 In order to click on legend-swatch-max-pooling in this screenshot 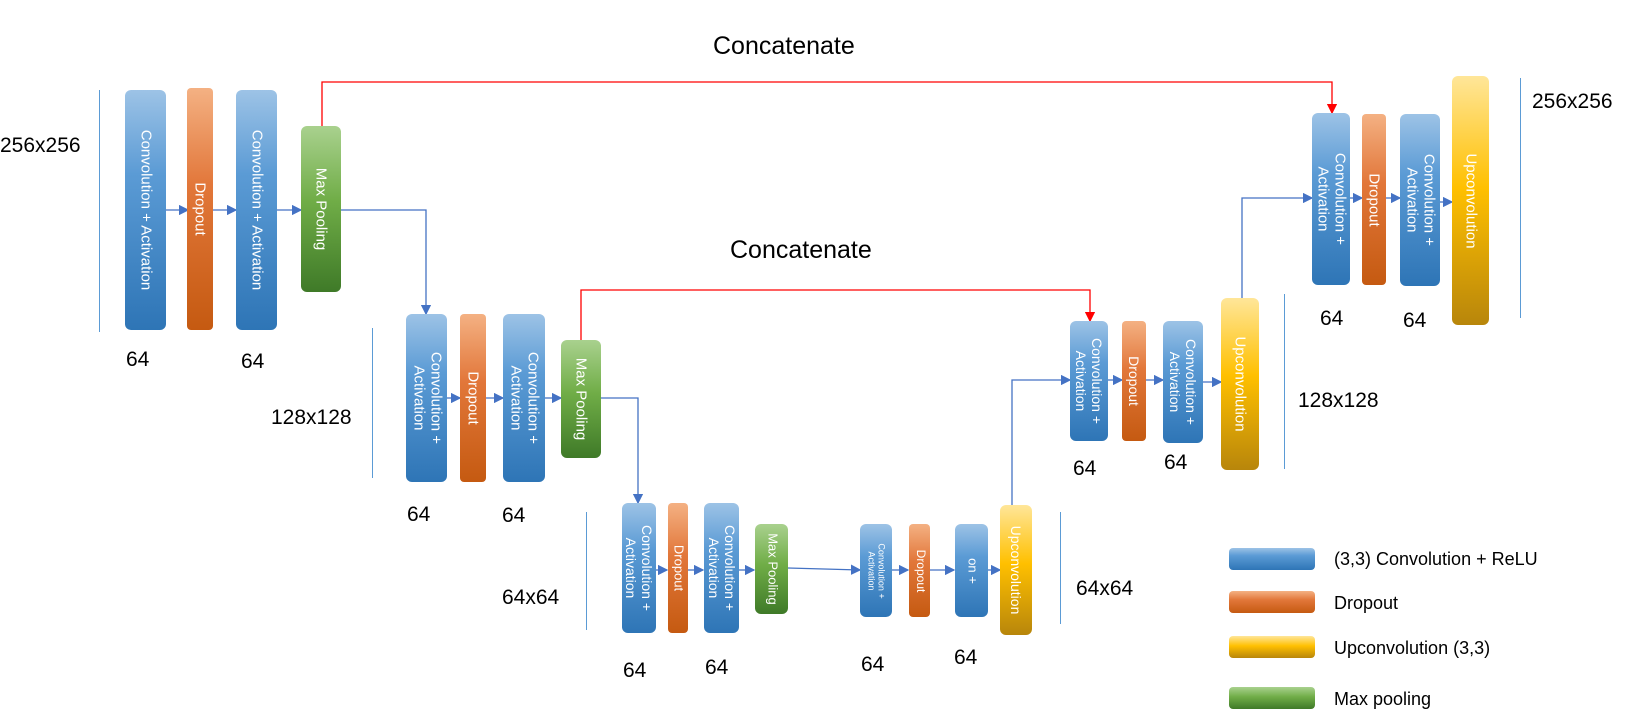, I will do `click(1272, 698)`.